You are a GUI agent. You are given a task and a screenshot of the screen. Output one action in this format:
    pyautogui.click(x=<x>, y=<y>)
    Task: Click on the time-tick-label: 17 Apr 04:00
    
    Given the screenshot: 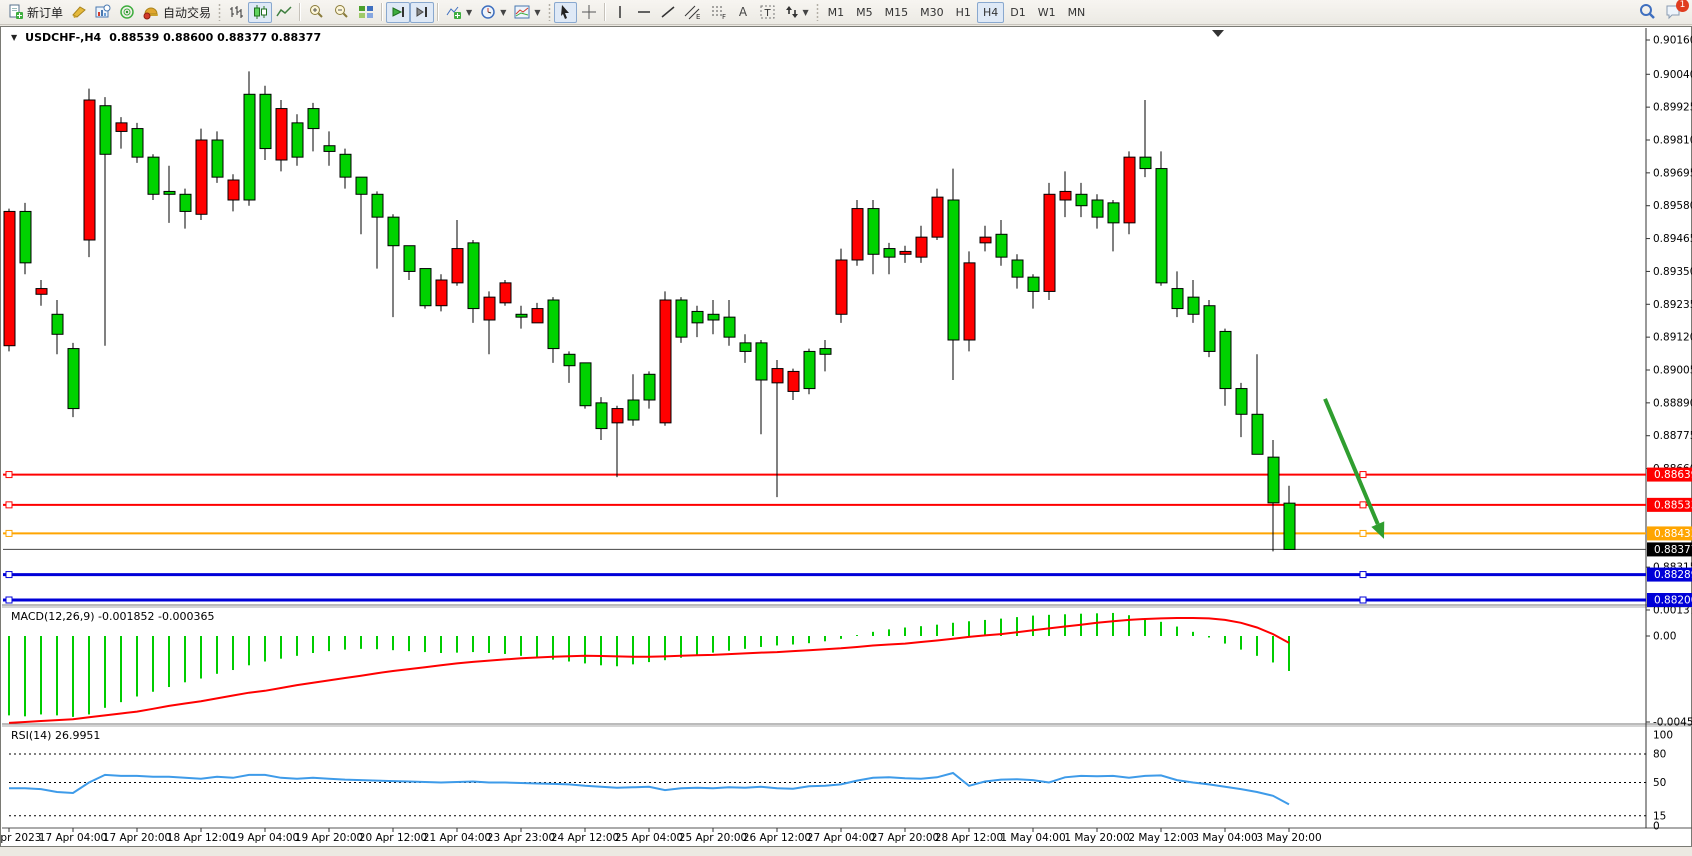 What is the action you would take?
    pyautogui.click(x=73, y=838)
    